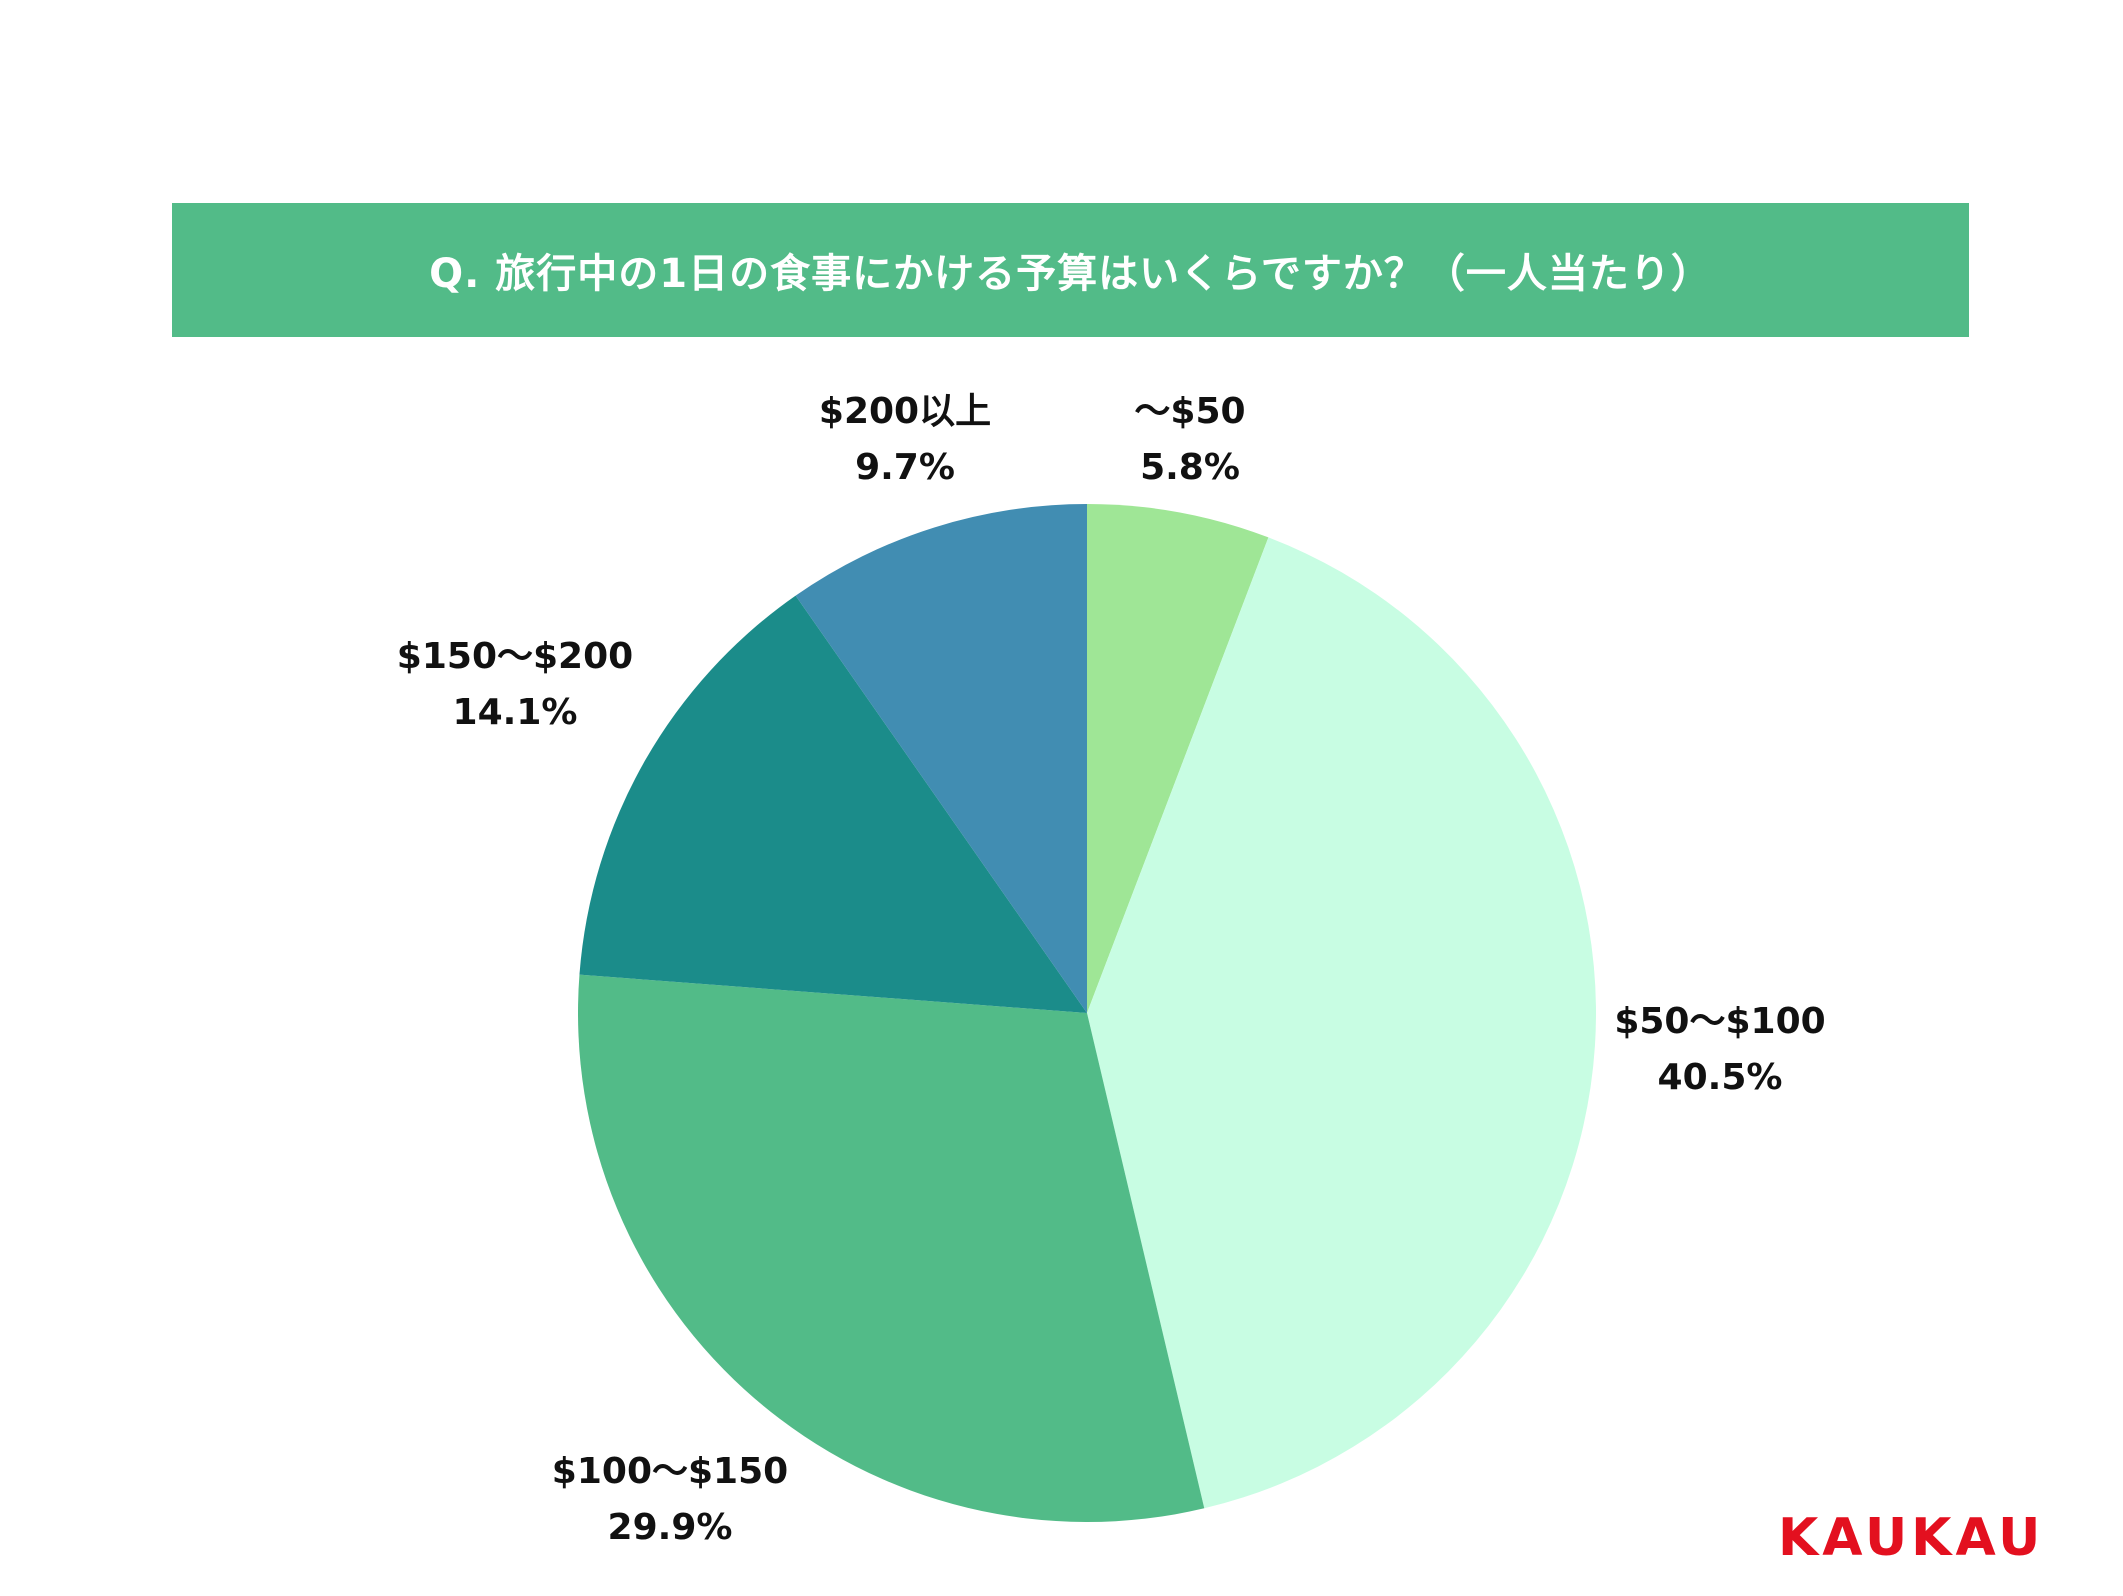 The width and height of the screenshot is (2123, 1596). What do you see at coordinates (905, 411) in the screenshot?
I see `slice-category-200-plus: $200以上` at bounding box center [905, 411].